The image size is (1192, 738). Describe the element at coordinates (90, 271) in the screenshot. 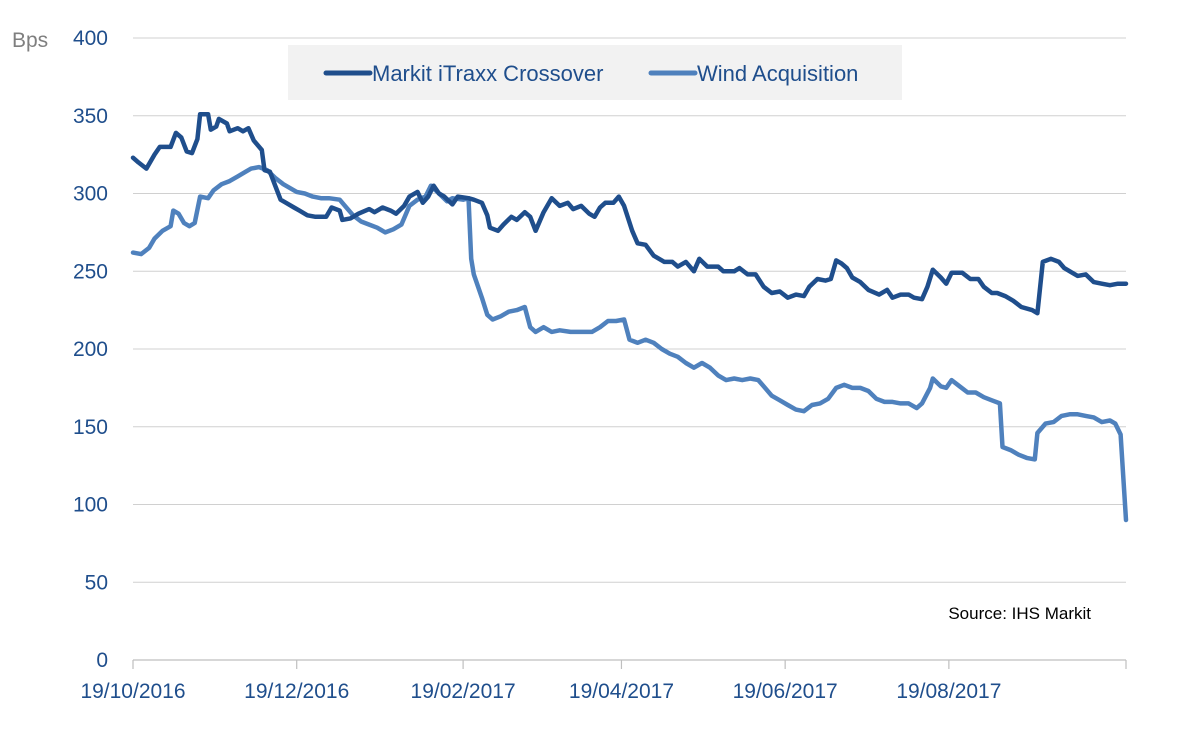

I see `y-tick-label: 250` at that location.